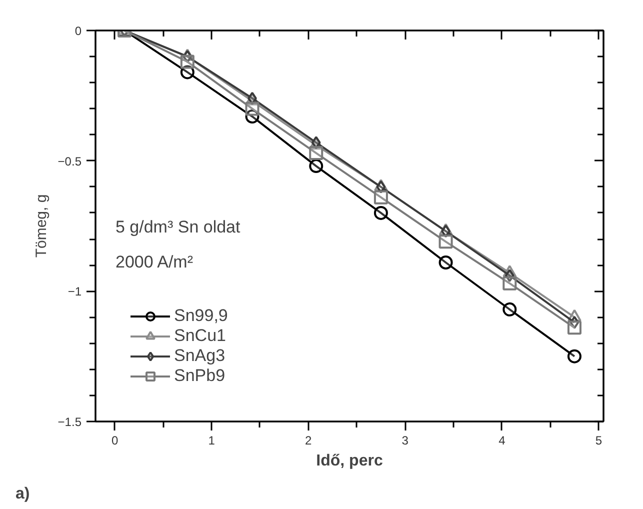 This screenshot has height=509, width=643. Describe the element at coordinates (200, 356) in the screenshot. I see `legend-label: SnAg3` at that location.